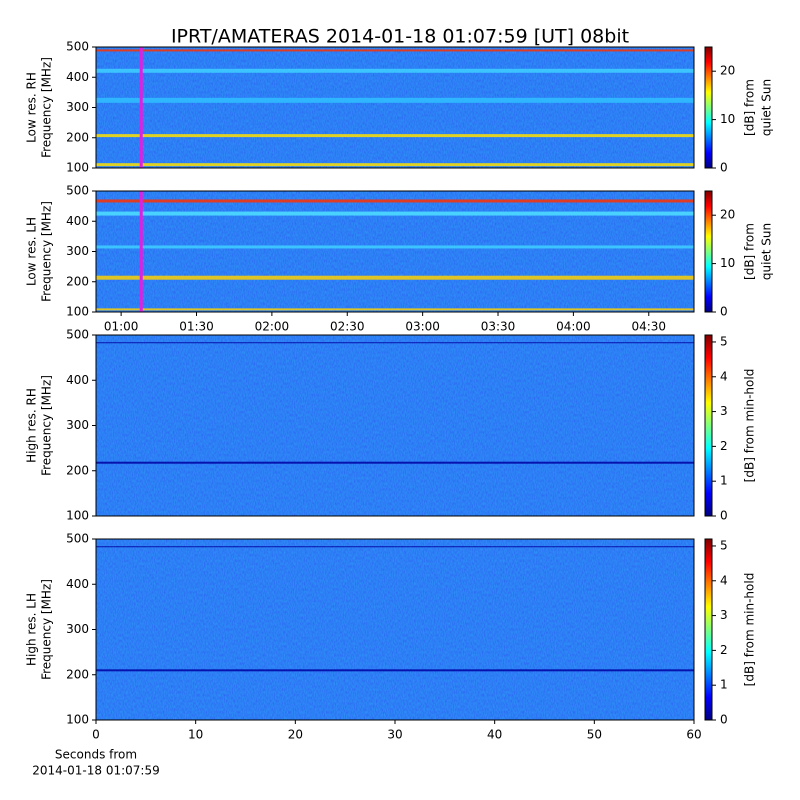 This screenshot has width=800, height=800. Describe the element at coordinates (347, 327) in the screenshot. I see `x-tick-label: 02:30` at that location.